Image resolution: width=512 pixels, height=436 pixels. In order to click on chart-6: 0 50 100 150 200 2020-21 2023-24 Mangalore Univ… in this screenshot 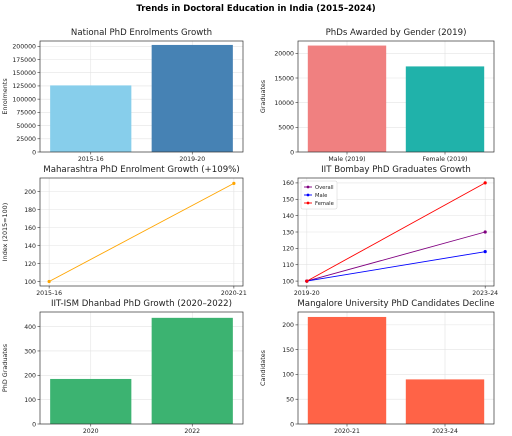, I will do `click(377, 367)`.